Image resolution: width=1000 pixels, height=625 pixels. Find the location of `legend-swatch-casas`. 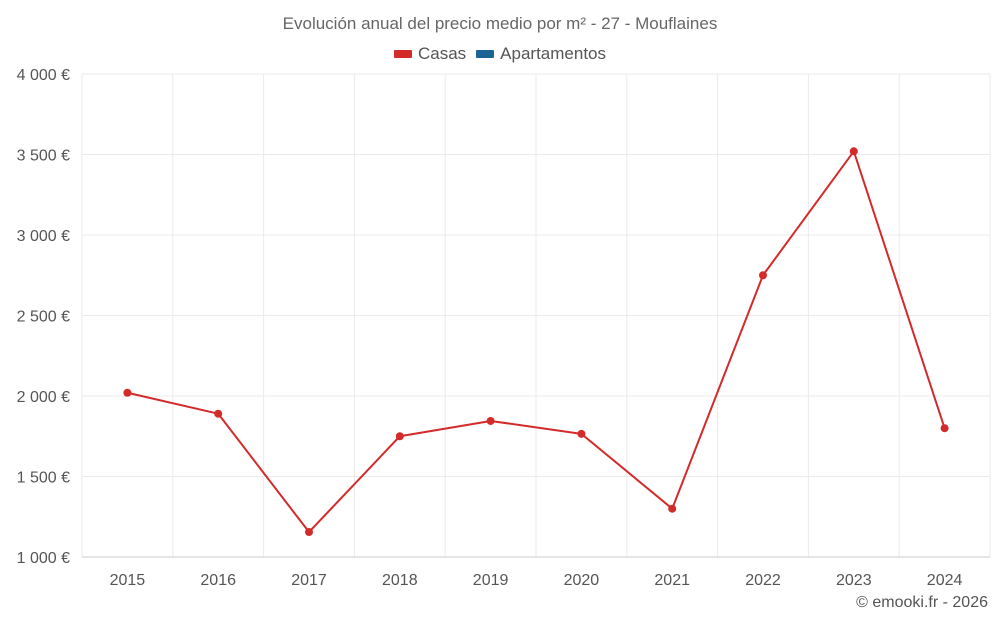

legend-swatch-casas is located at coordinates (402, 54).